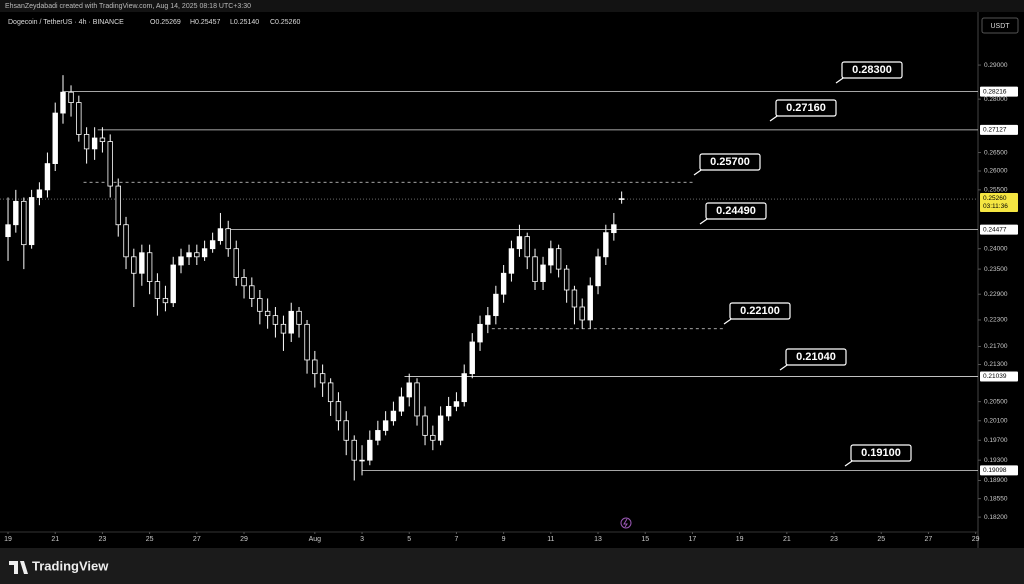 The image size is (1024, 584). What do you see at coordinates (205, 22) in the screenshot?
I see `ohlc-value: H0.25457` at bounding box center [205, 22].